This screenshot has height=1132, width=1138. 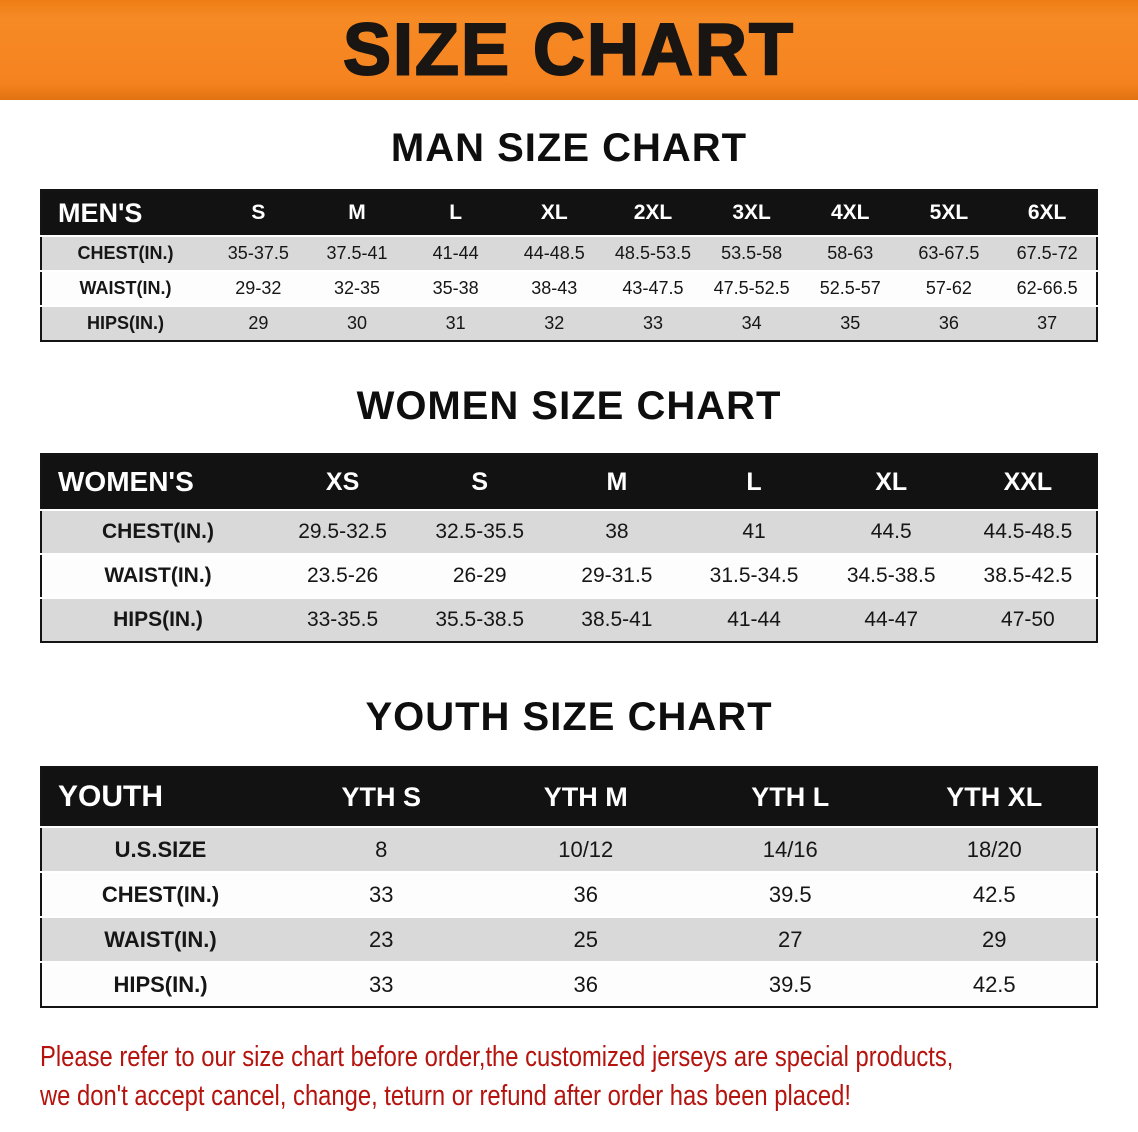 I want to click on size-value-cell: 27, so click(x=790, y=939).